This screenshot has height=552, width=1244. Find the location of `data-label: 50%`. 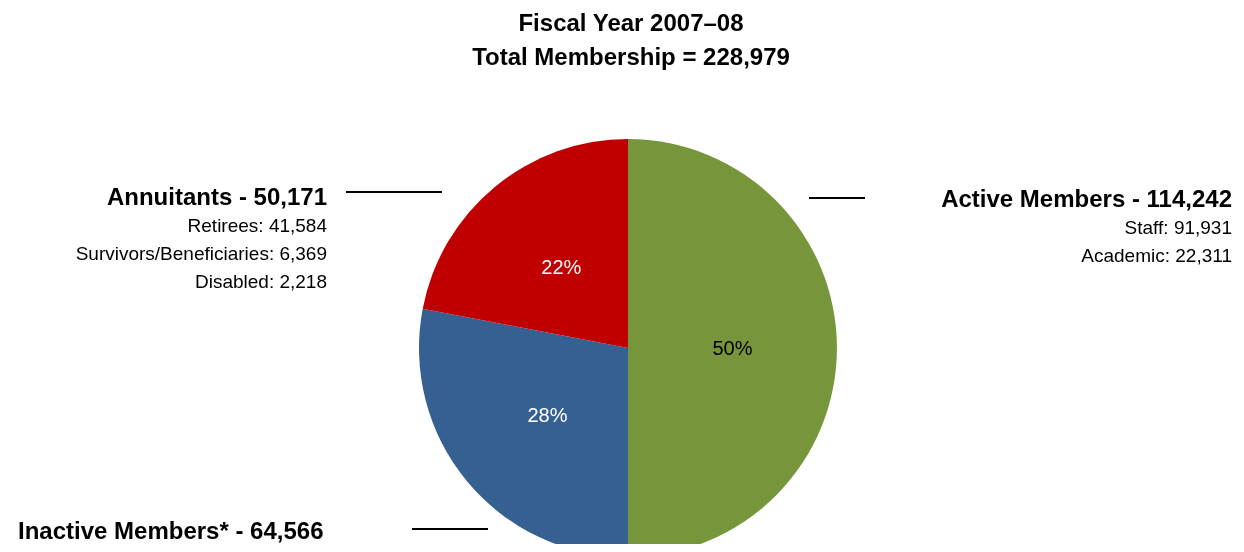

data-label: 50% is located at coordinates (732, 348).